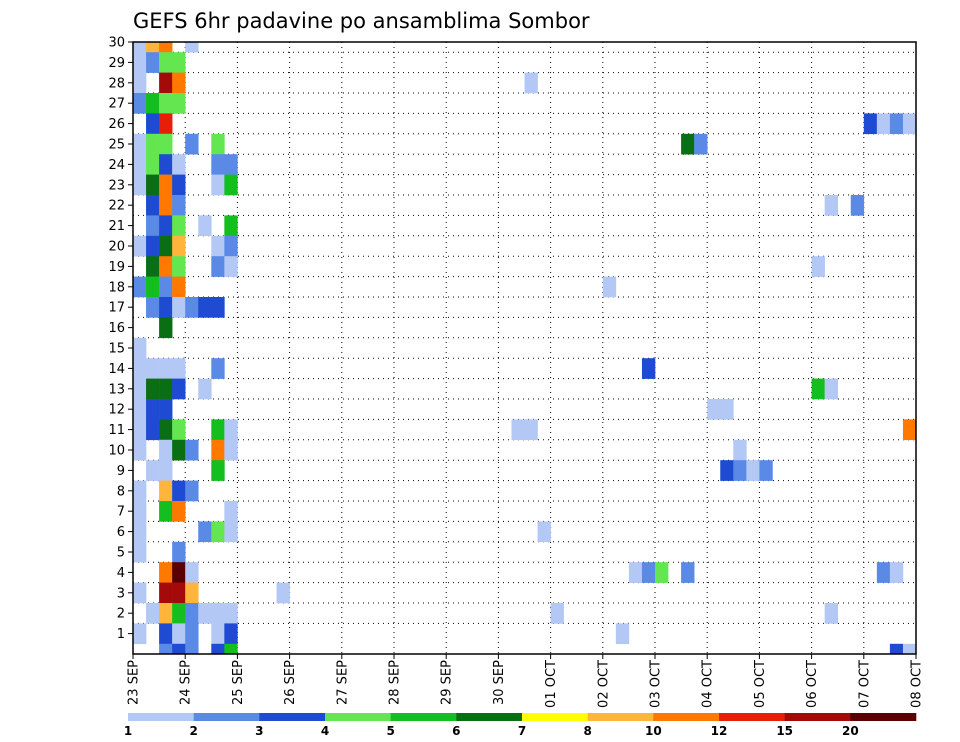  What do you see at coordinates (116, 165) in the screenshot?
I see `y-tick-label: 24` at bounding box center [116, 165].